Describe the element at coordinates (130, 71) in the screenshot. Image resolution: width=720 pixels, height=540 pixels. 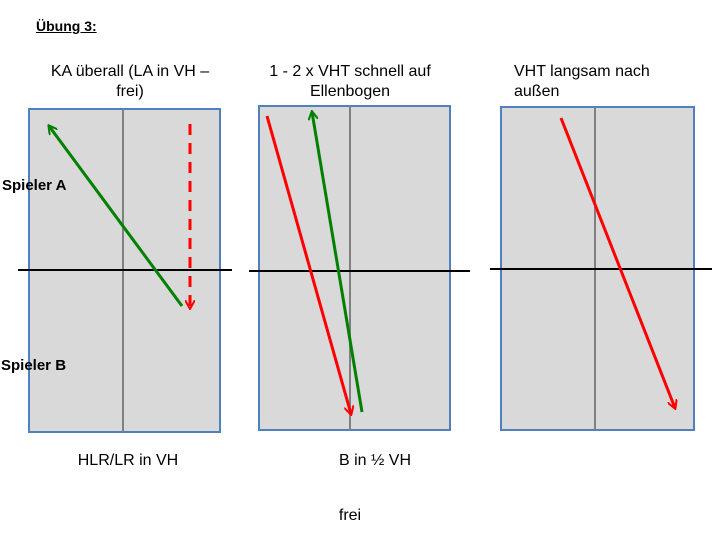
I see `panel-1-caption-line-1: KA überall (LA in VH –` at that location.